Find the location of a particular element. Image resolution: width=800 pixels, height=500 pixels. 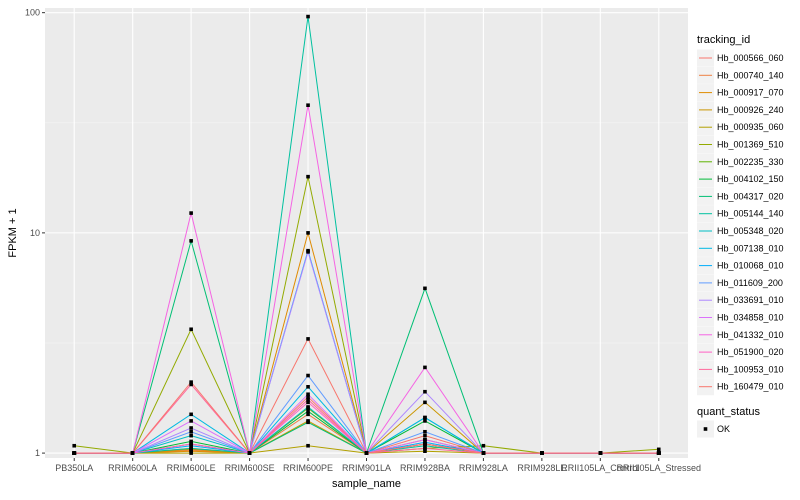

legend-item: Hb_002235_330 is located at coordinates (740, 162).